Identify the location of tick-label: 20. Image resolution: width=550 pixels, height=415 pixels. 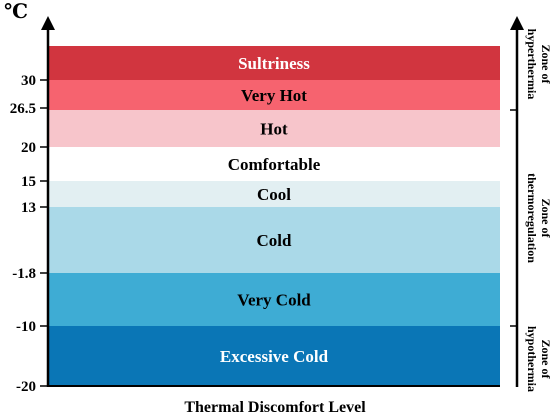
(28, 148).